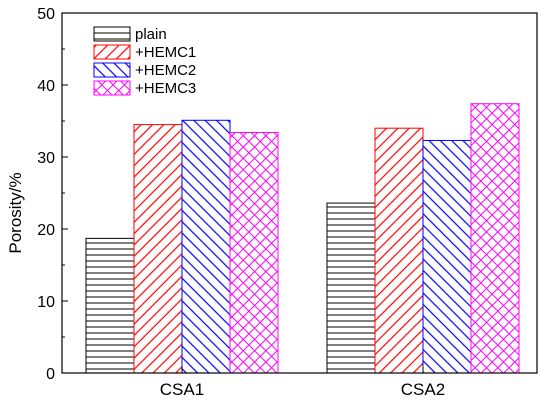 Image resolution: width=550 pixels, height=401 pixels. What do you see at coordinates (46, 302) in the screenshot?
I see `y-tick-label: 10` at bounding box center [46, 302].